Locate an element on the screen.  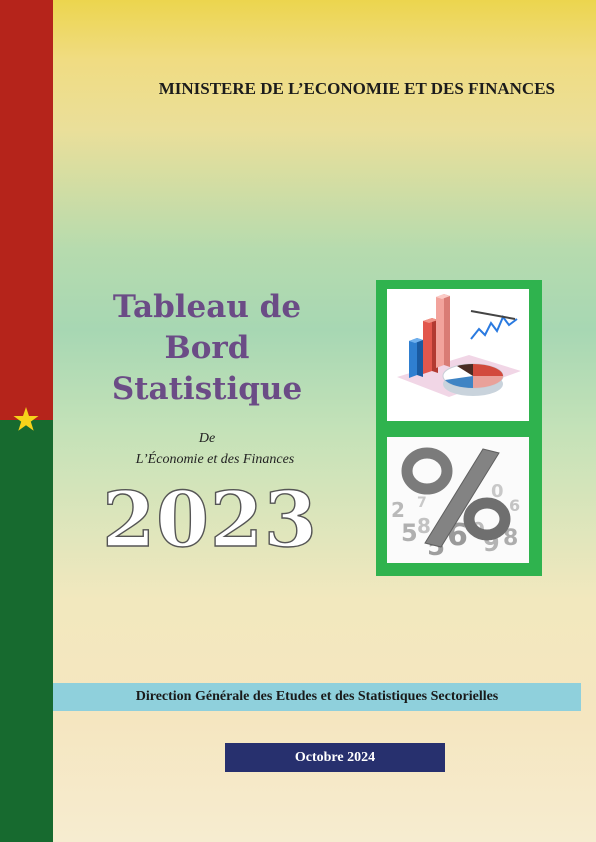
directorate-band is located at coordinates (317, 697).